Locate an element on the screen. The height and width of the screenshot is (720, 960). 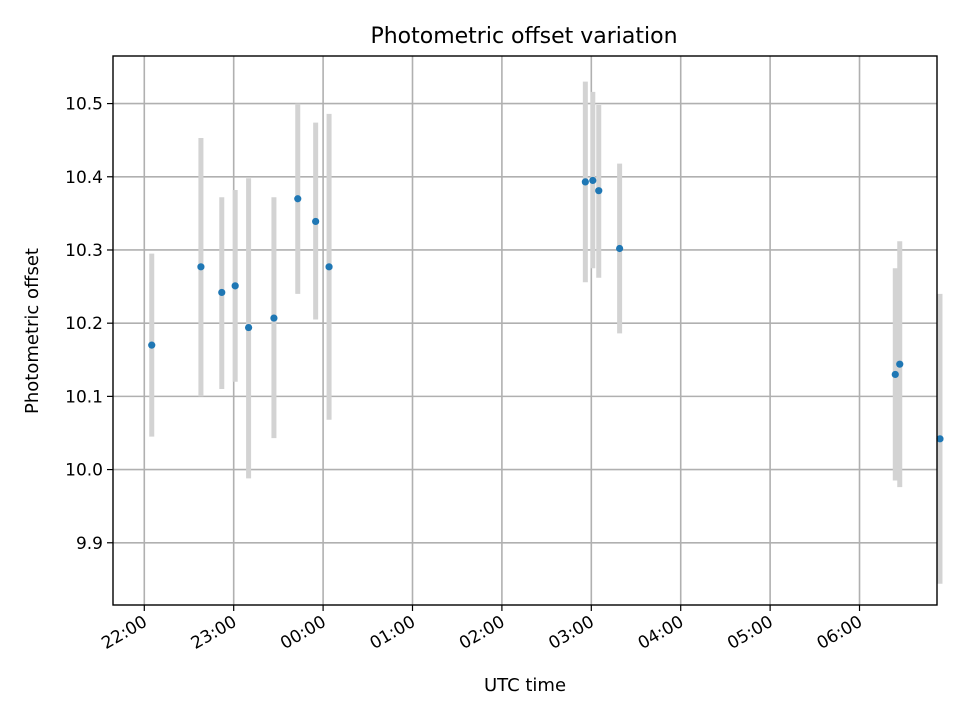
y-tick-label: 10.1 is located at coordinates (84, 397).